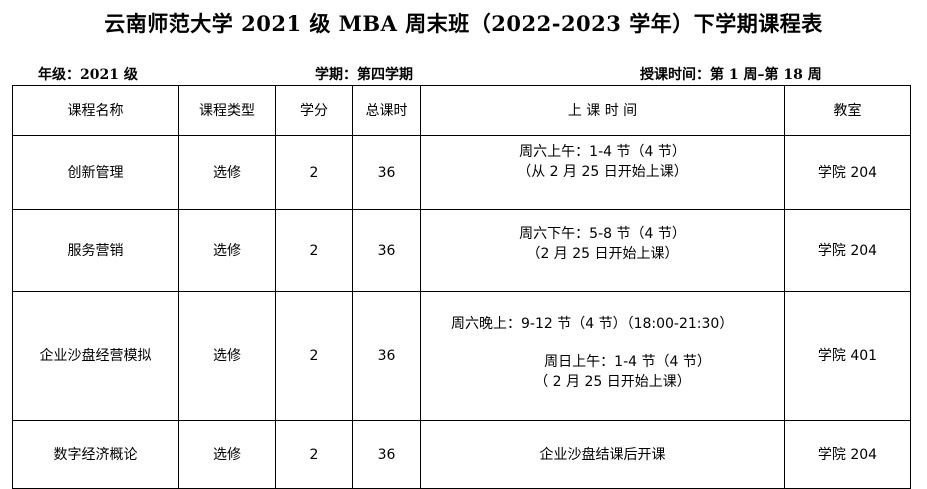  I want to click on course-time: 企业沙盘结课后开课, so click(602, 454).